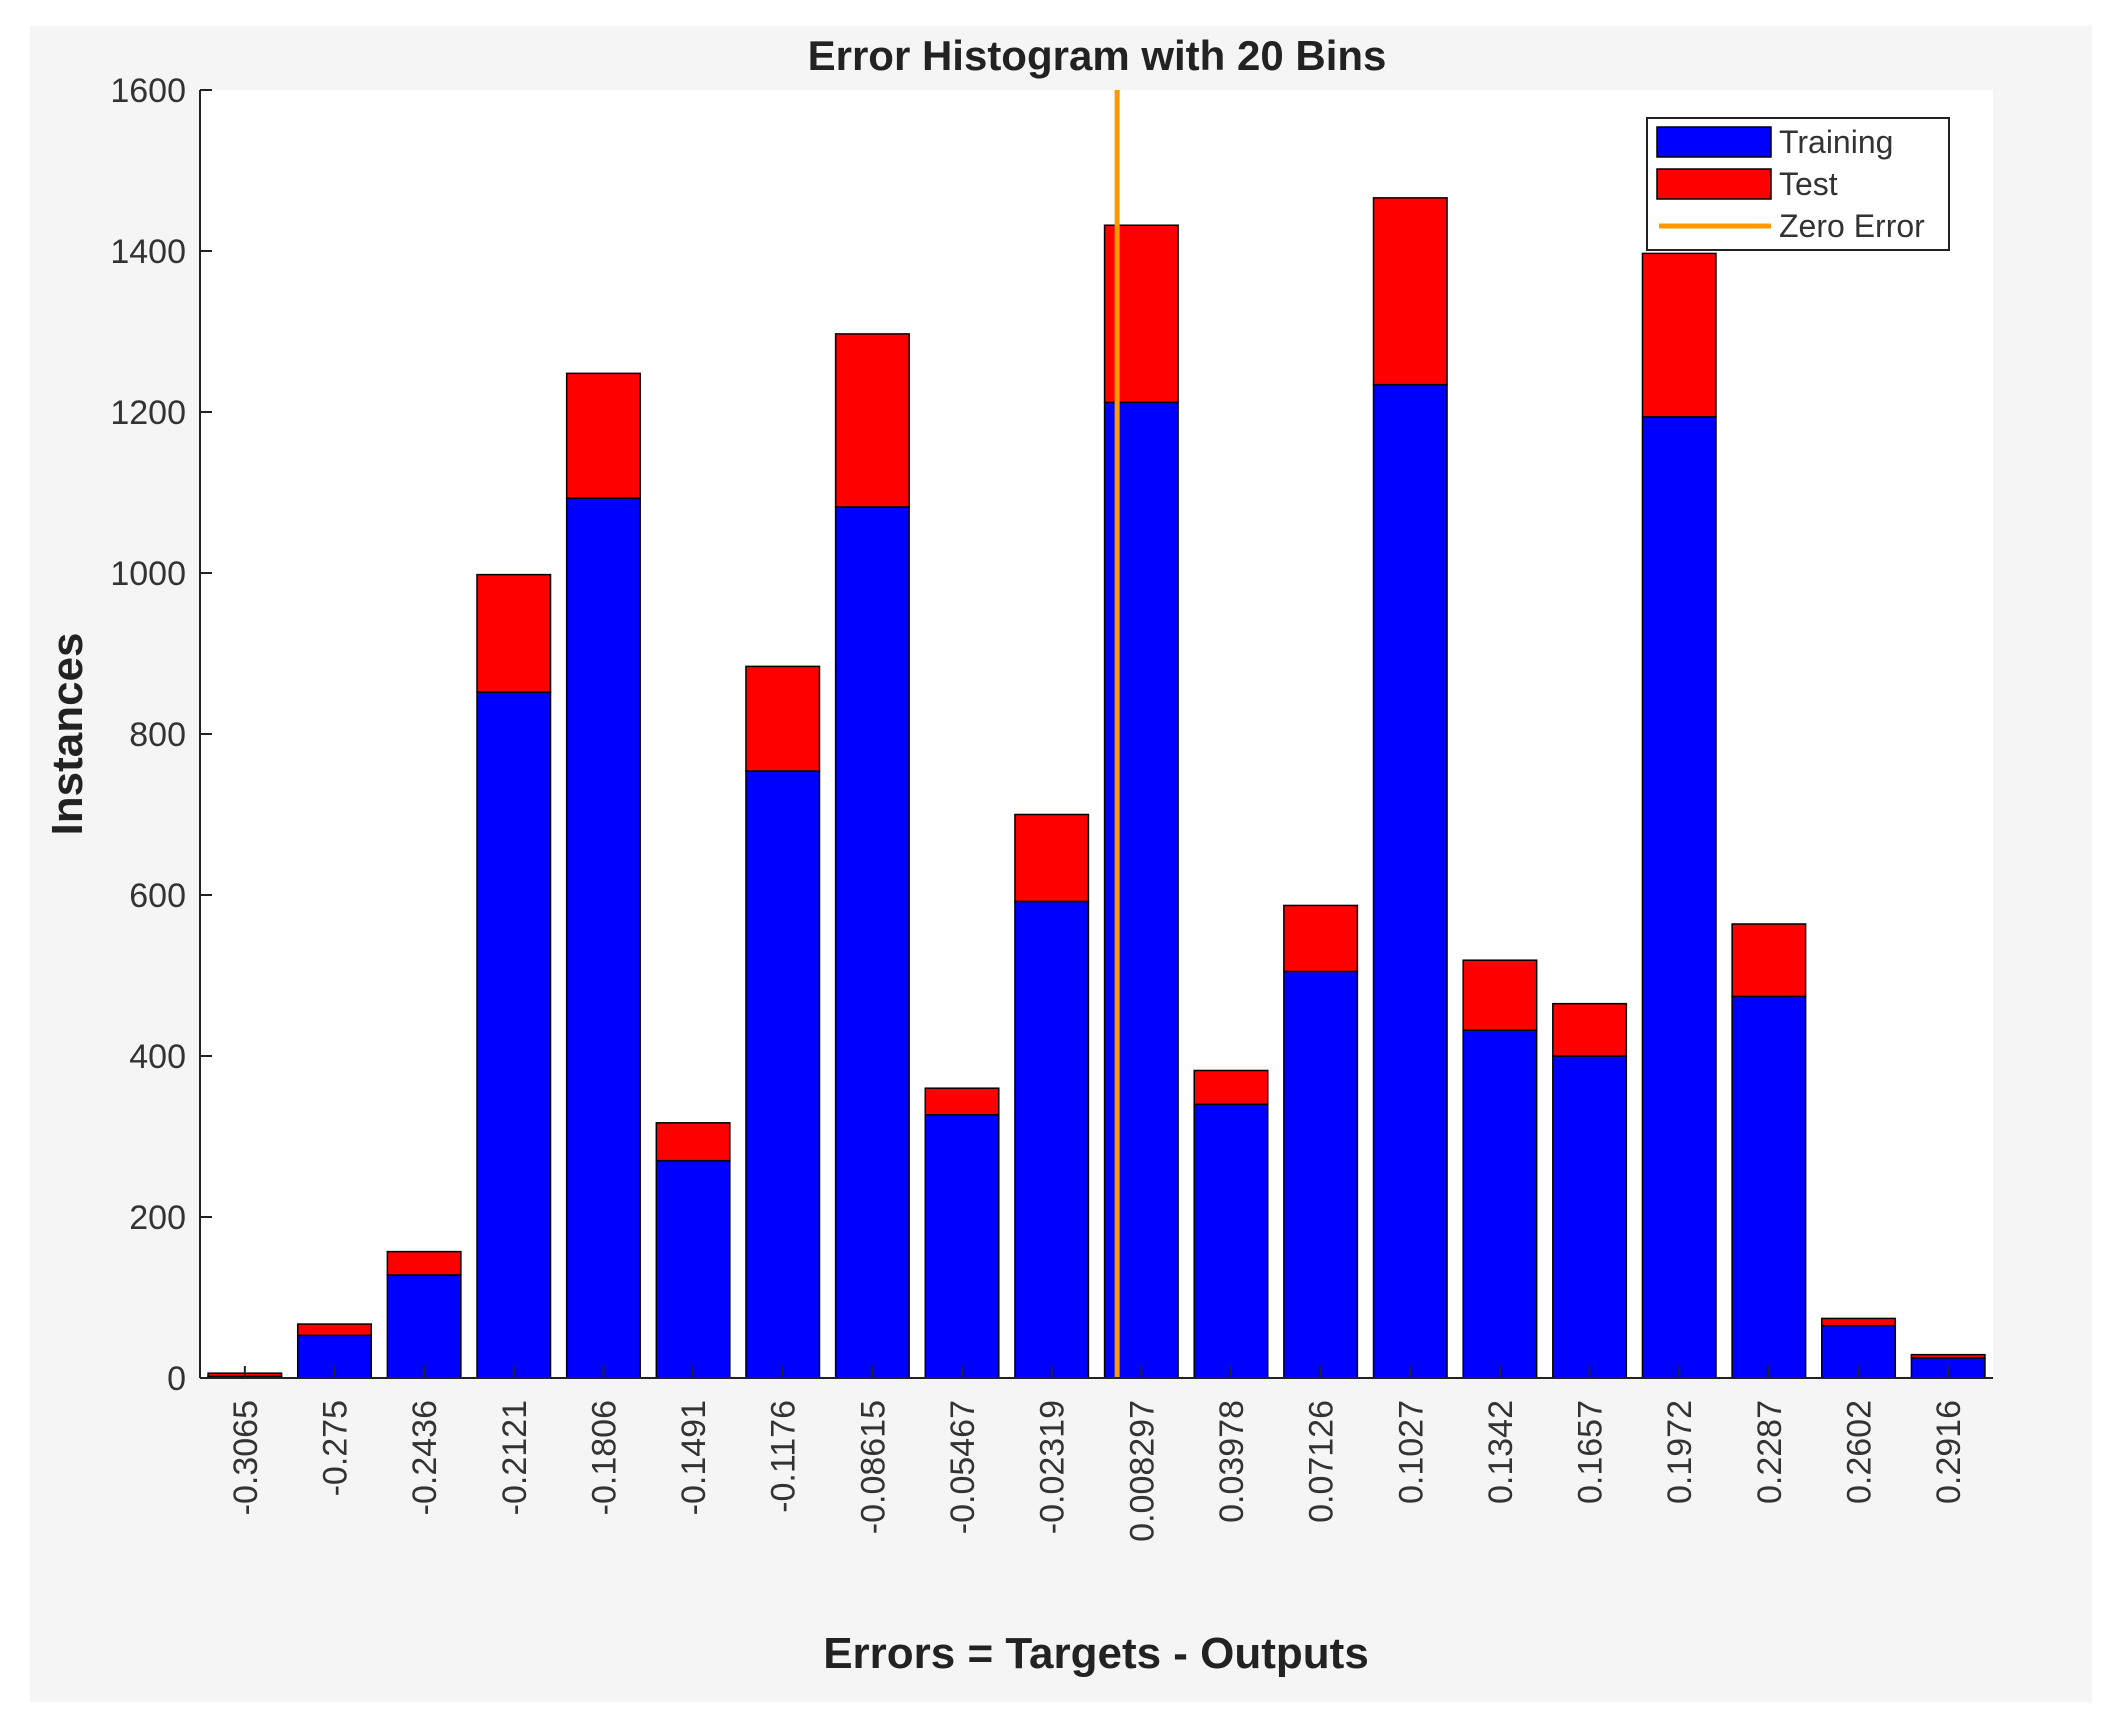 Image resolution: width=2122 pixels, height=1728 pixels. I want to click on legend-label-training: Training, so click(1836, 142).